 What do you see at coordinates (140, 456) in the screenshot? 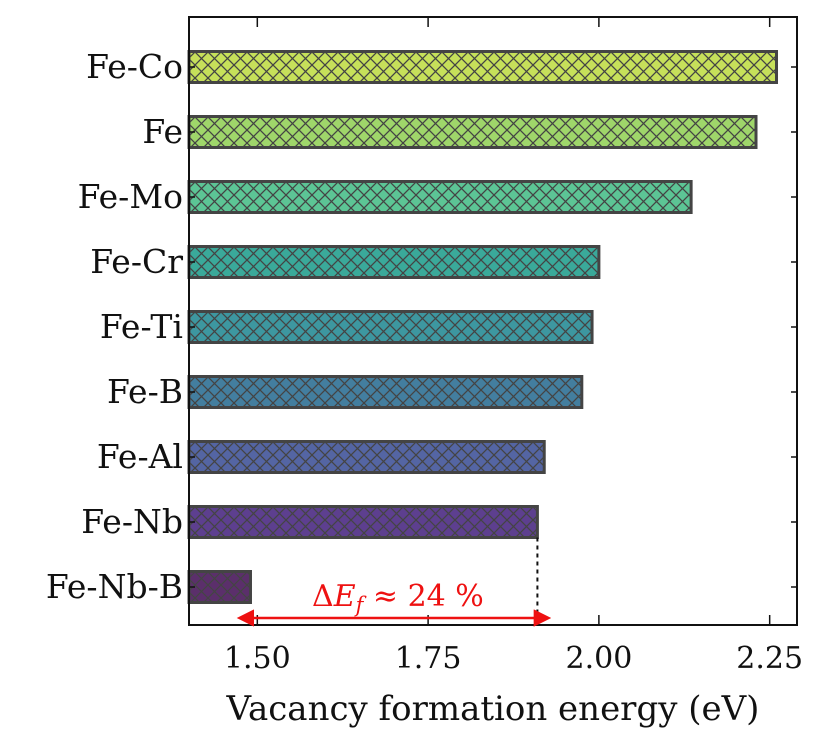
I see `category-label-fe-al: Fe-Al` at bounding box center [140, 456].